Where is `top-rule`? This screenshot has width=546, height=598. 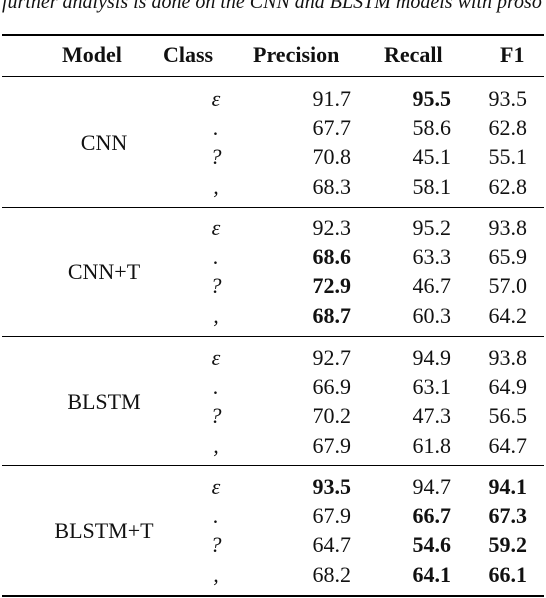
top-rule is located at coordinates (273, 35).